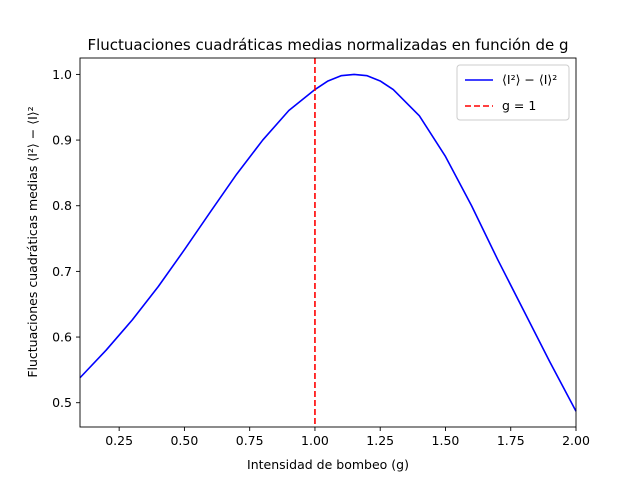 This screenshot has height=480, width=640. I want to click on x-axis-label: Intensidad de bombeo (g), so click(328, 464).